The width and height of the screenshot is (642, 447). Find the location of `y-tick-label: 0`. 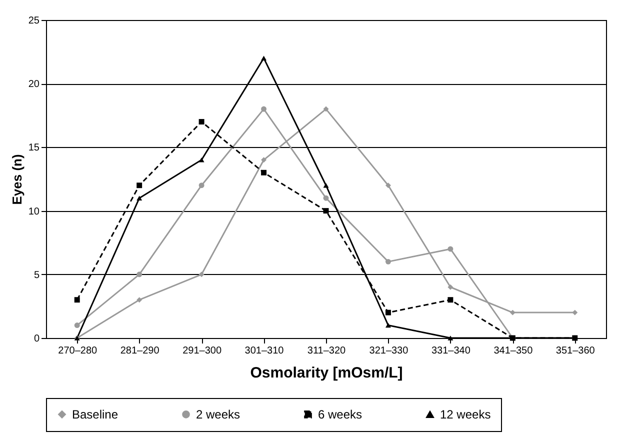

y-tick-label: 0 is located at coordinates (37, 339).